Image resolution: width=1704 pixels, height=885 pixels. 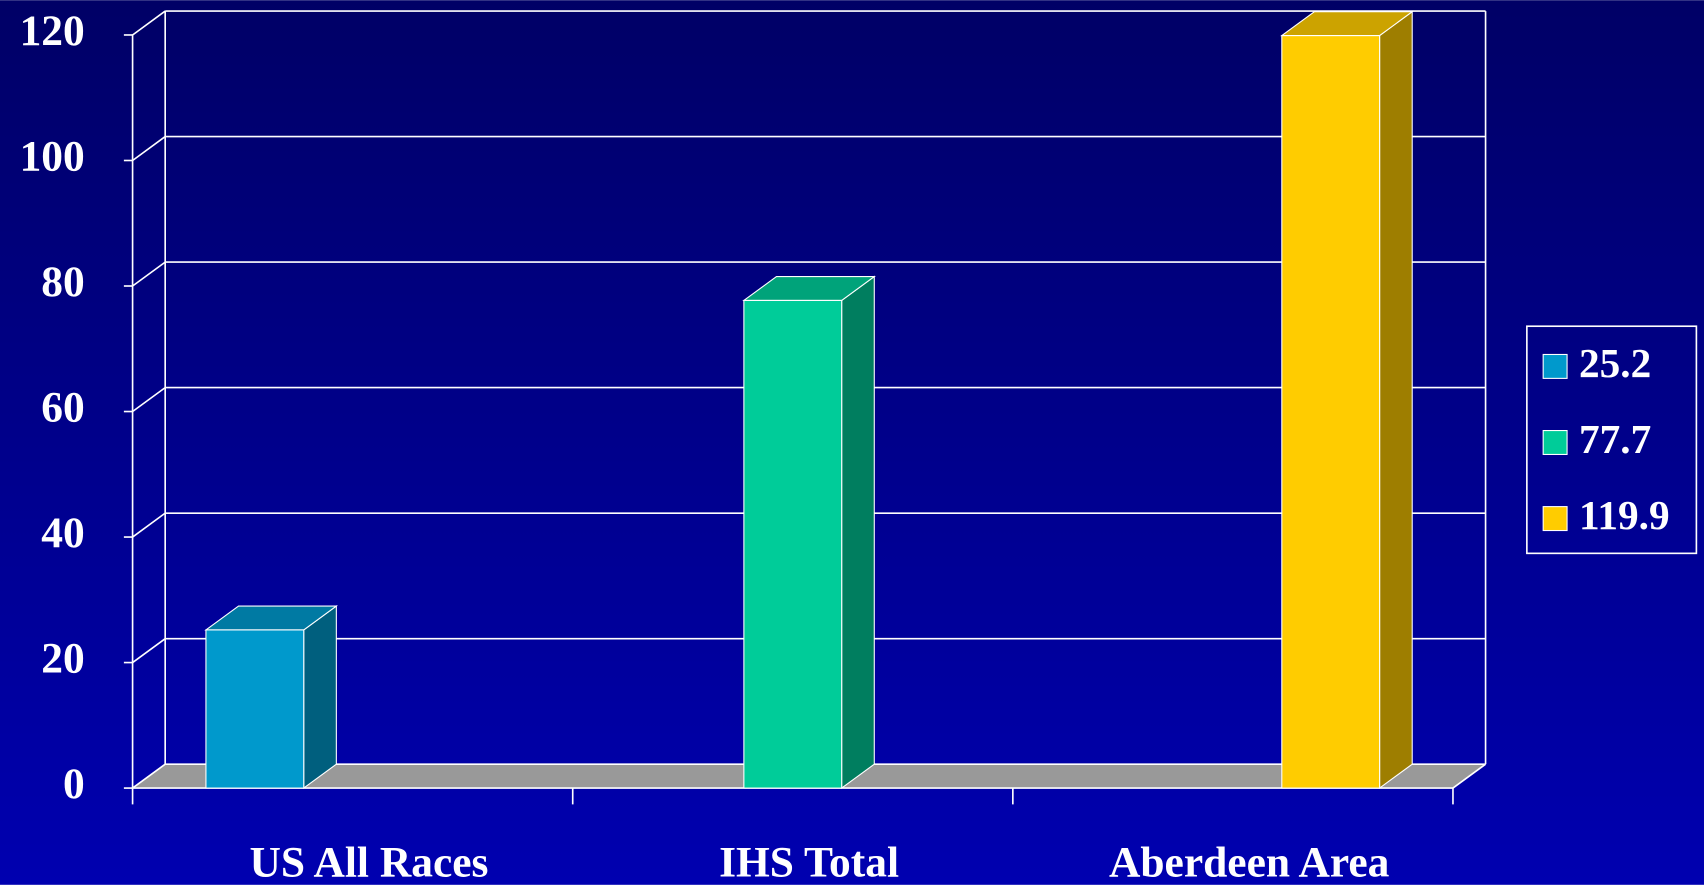 What do you see at coordinates (74, 784) in the screenshot?
I see `y-tick-label: 0` at bounding box center [74, 784].